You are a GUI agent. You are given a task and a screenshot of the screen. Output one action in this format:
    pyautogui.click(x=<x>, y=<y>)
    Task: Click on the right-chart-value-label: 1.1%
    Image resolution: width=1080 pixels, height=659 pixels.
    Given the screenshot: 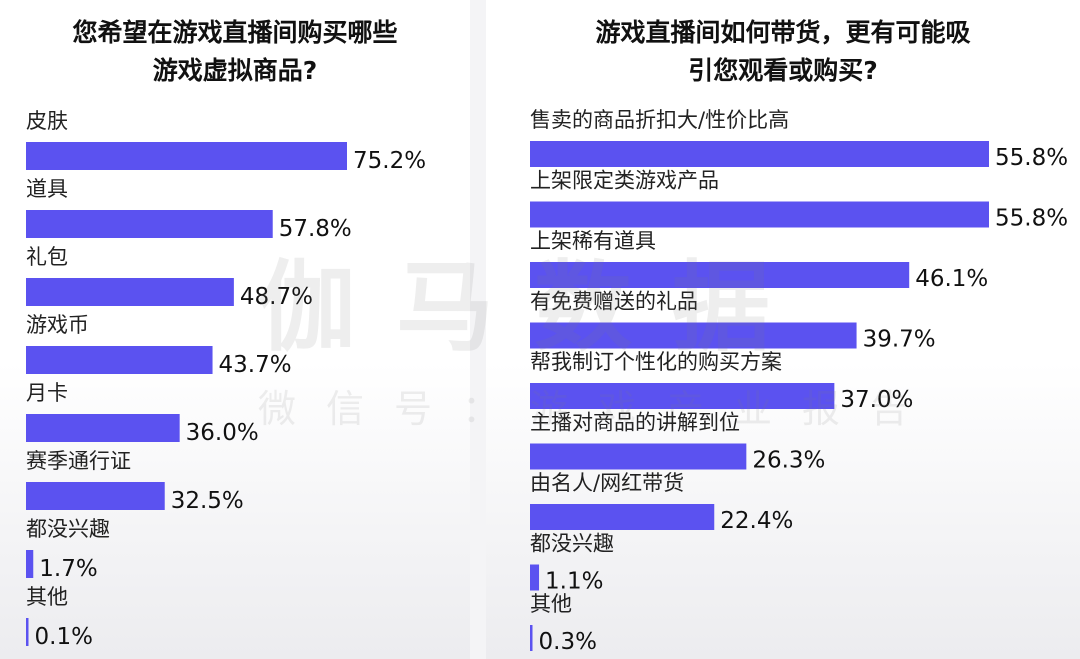 What is the action you would take?
    pyautogui.click(x=574, y=582)
    